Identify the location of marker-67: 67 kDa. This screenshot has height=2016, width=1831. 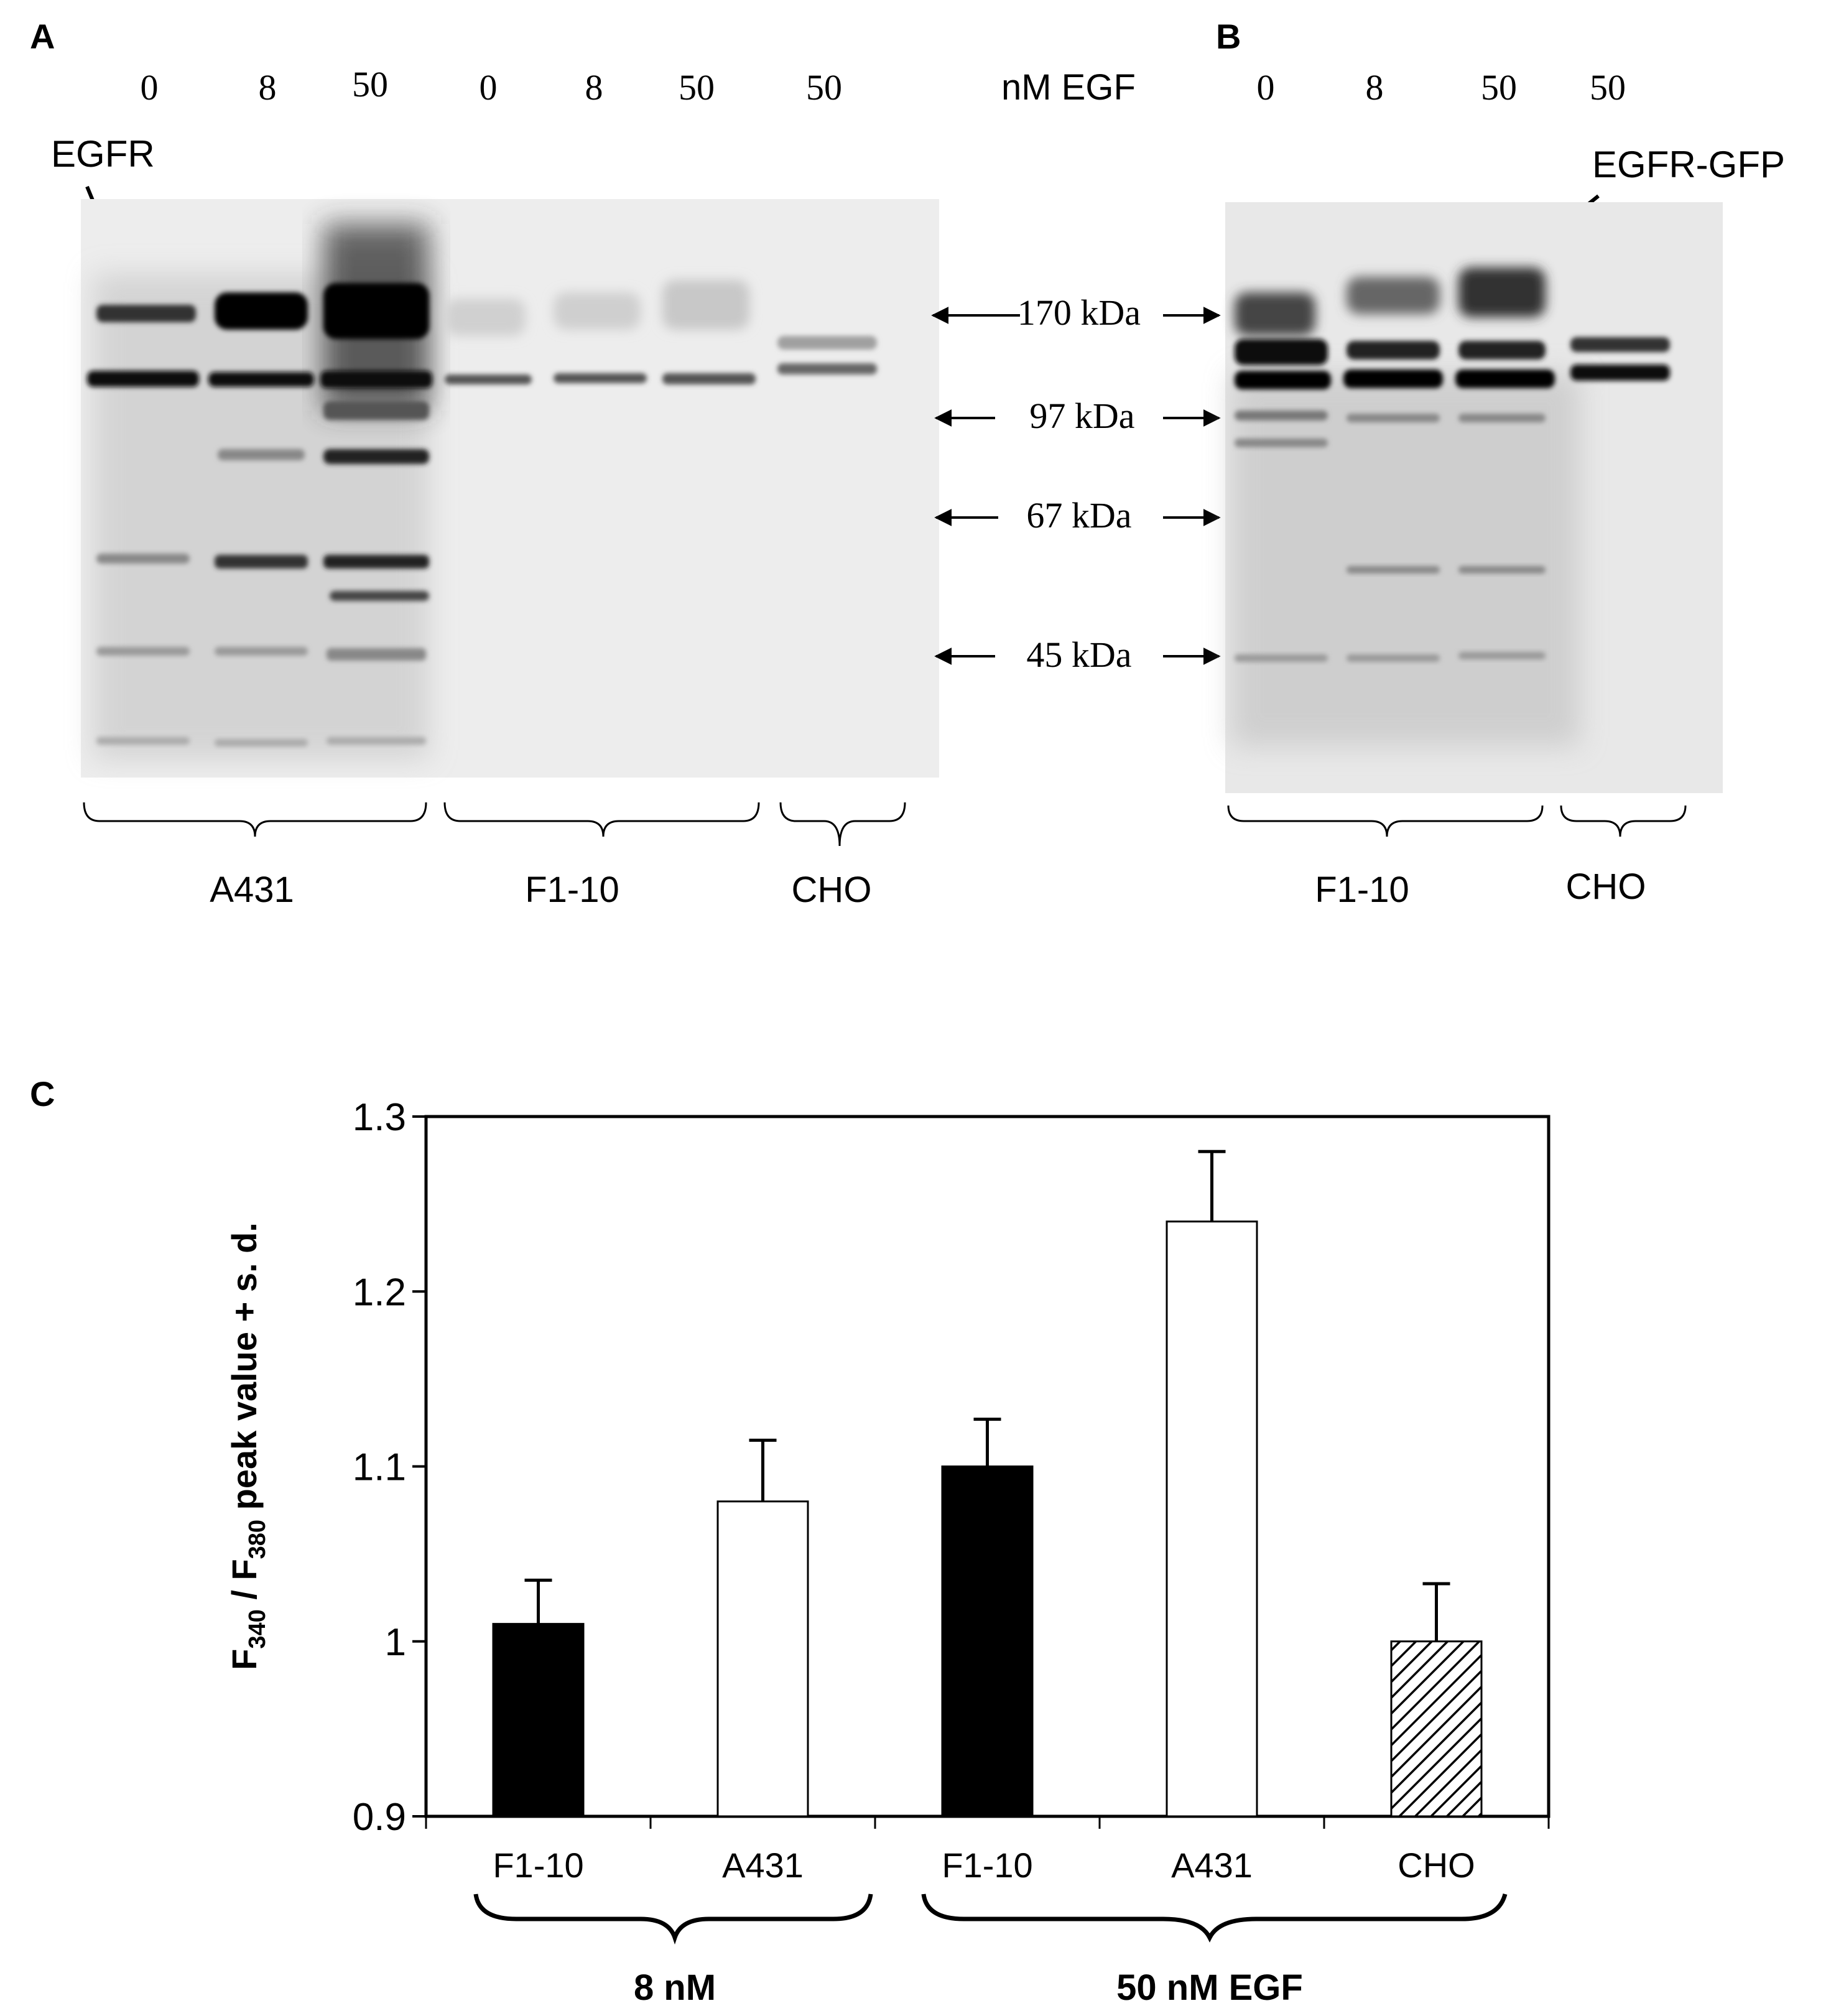
(1077, 515).